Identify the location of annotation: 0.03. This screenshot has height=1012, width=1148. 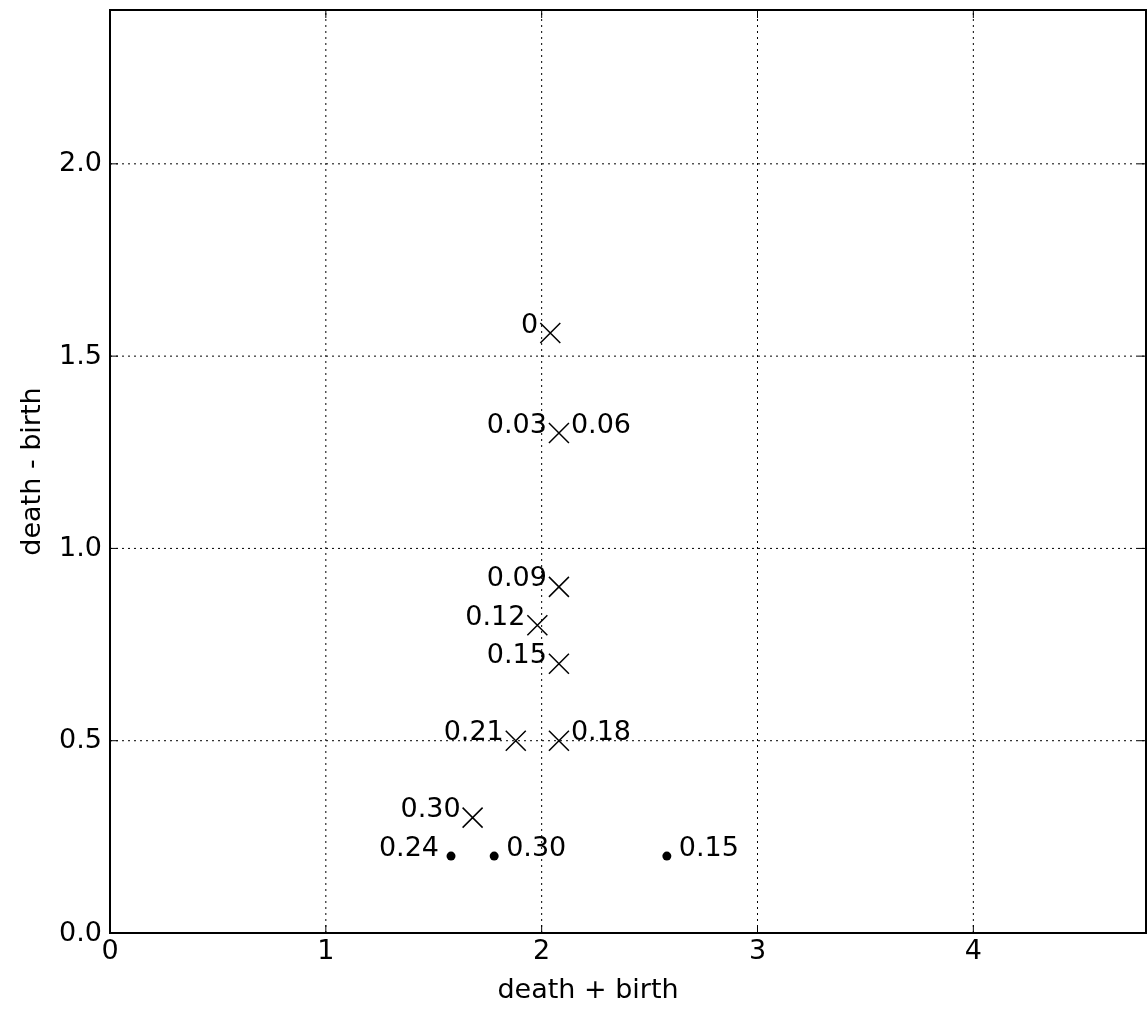
(516, 423).